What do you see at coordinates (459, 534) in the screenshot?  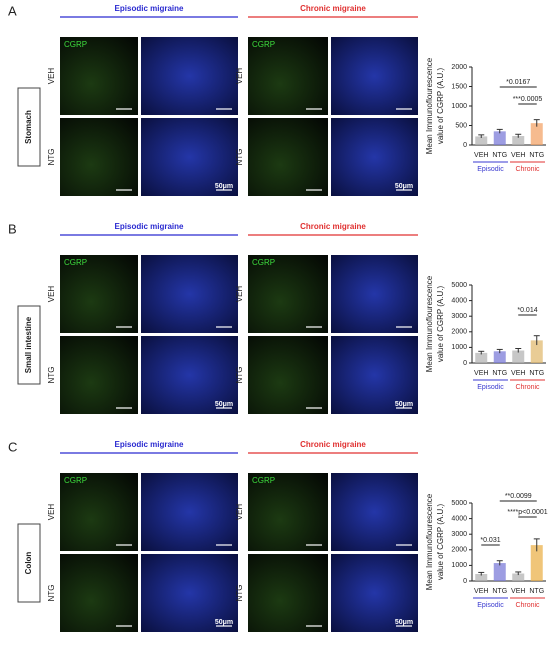 I see `y-tick-label: 3000` at bounding box center [459, 534].